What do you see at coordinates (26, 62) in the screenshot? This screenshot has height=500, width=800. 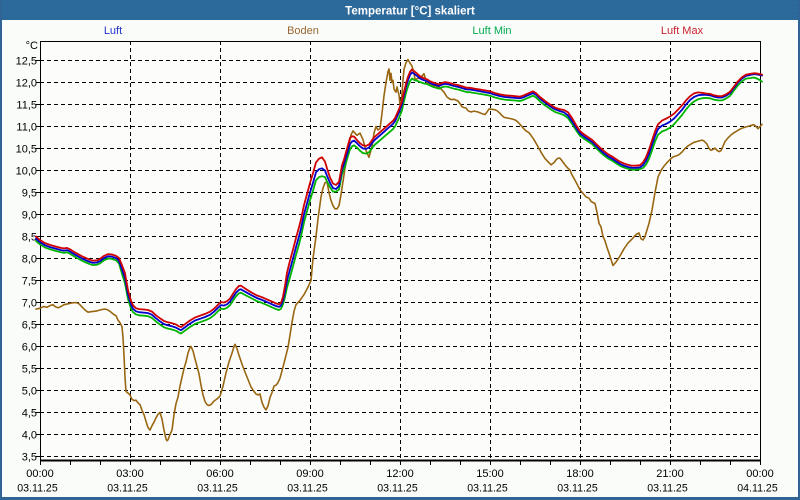 I see `svg-text: 12,5` at bounding box center [26, 62].